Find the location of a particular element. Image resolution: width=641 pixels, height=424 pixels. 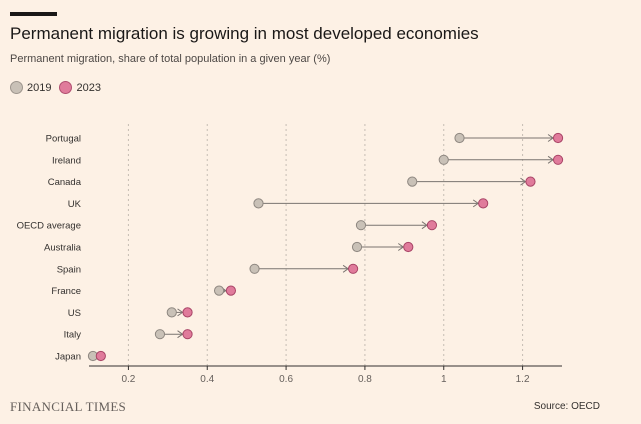

legend-swatch-2023 is located at coordinates (66, 87).